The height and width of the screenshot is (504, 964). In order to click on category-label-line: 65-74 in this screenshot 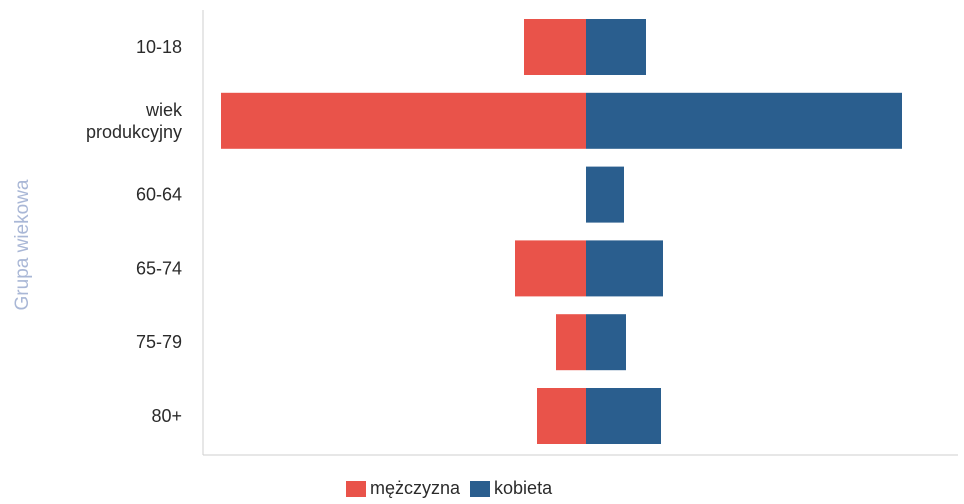, I will do `click(159, 268)`.